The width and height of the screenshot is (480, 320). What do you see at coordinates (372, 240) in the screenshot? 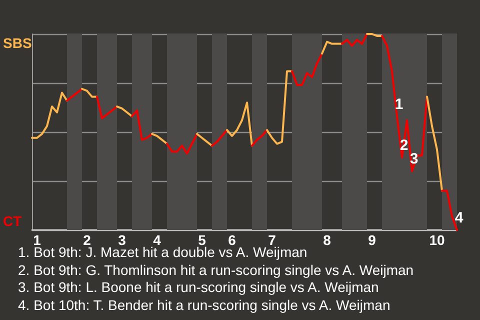
I see `x-tick-label: 9` at bounding box center [372, 240].